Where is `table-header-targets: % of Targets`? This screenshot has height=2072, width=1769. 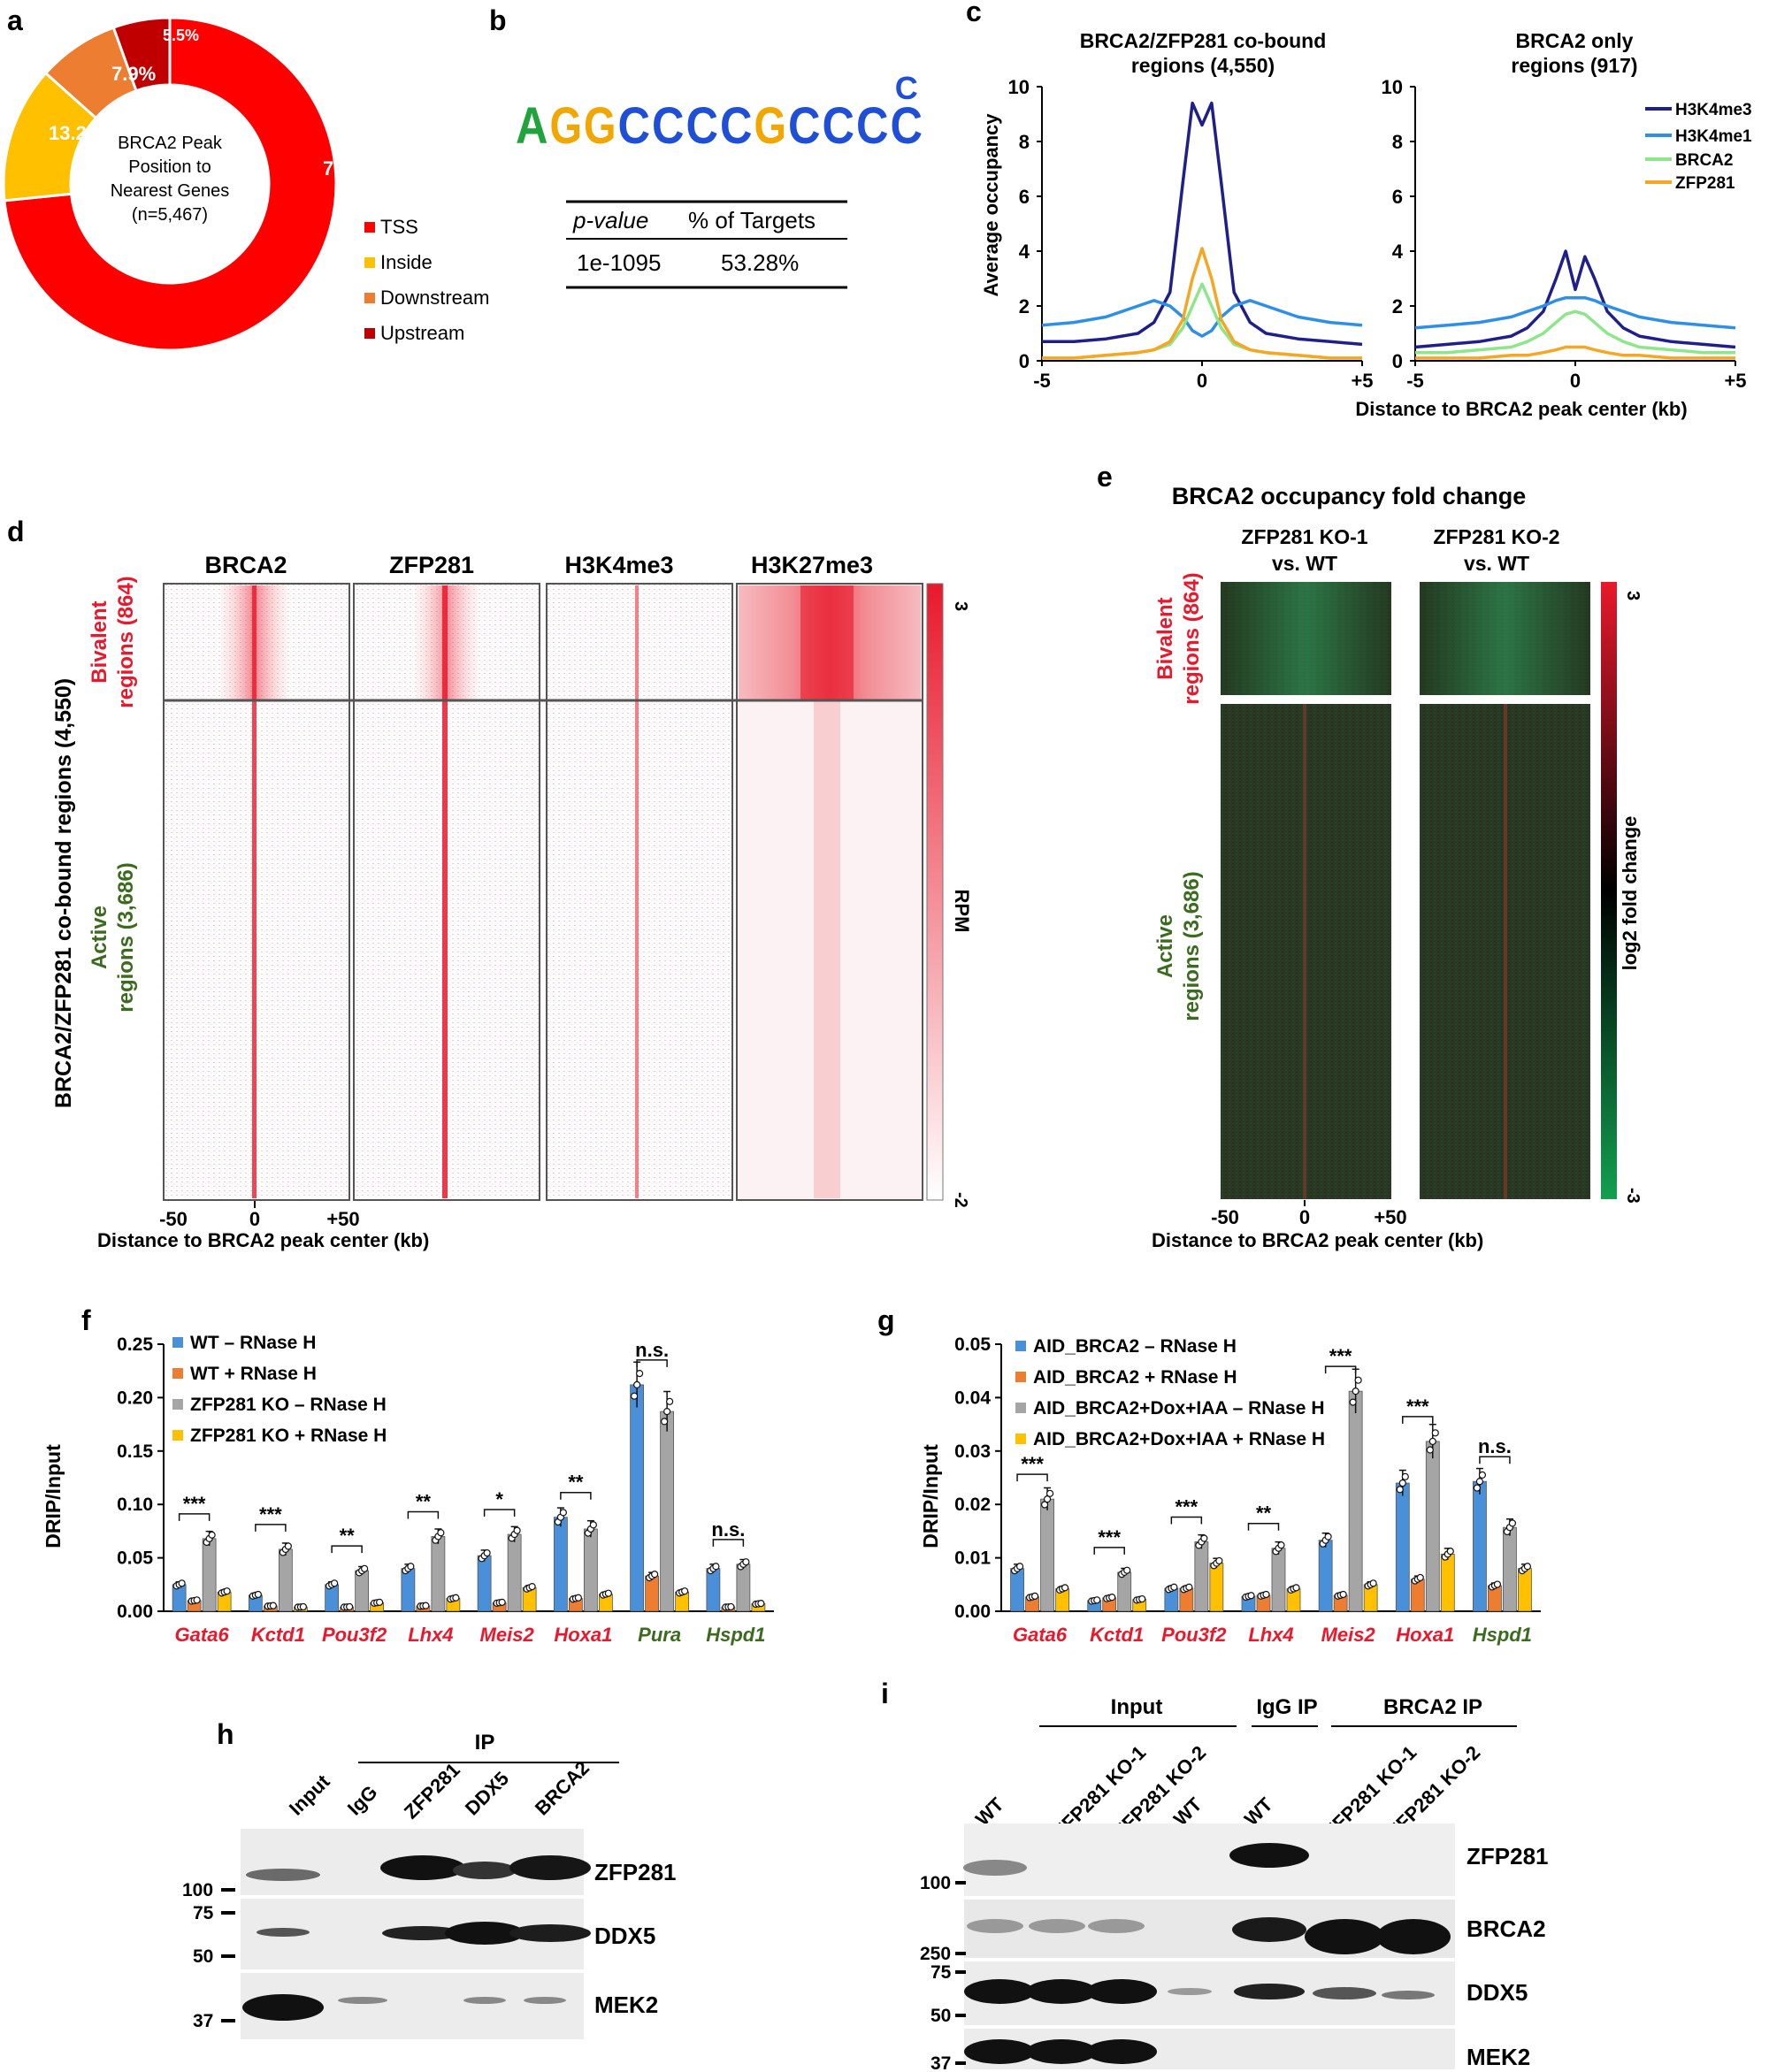 table-header-targets: % of Targets is located at coordinates (752, 220).